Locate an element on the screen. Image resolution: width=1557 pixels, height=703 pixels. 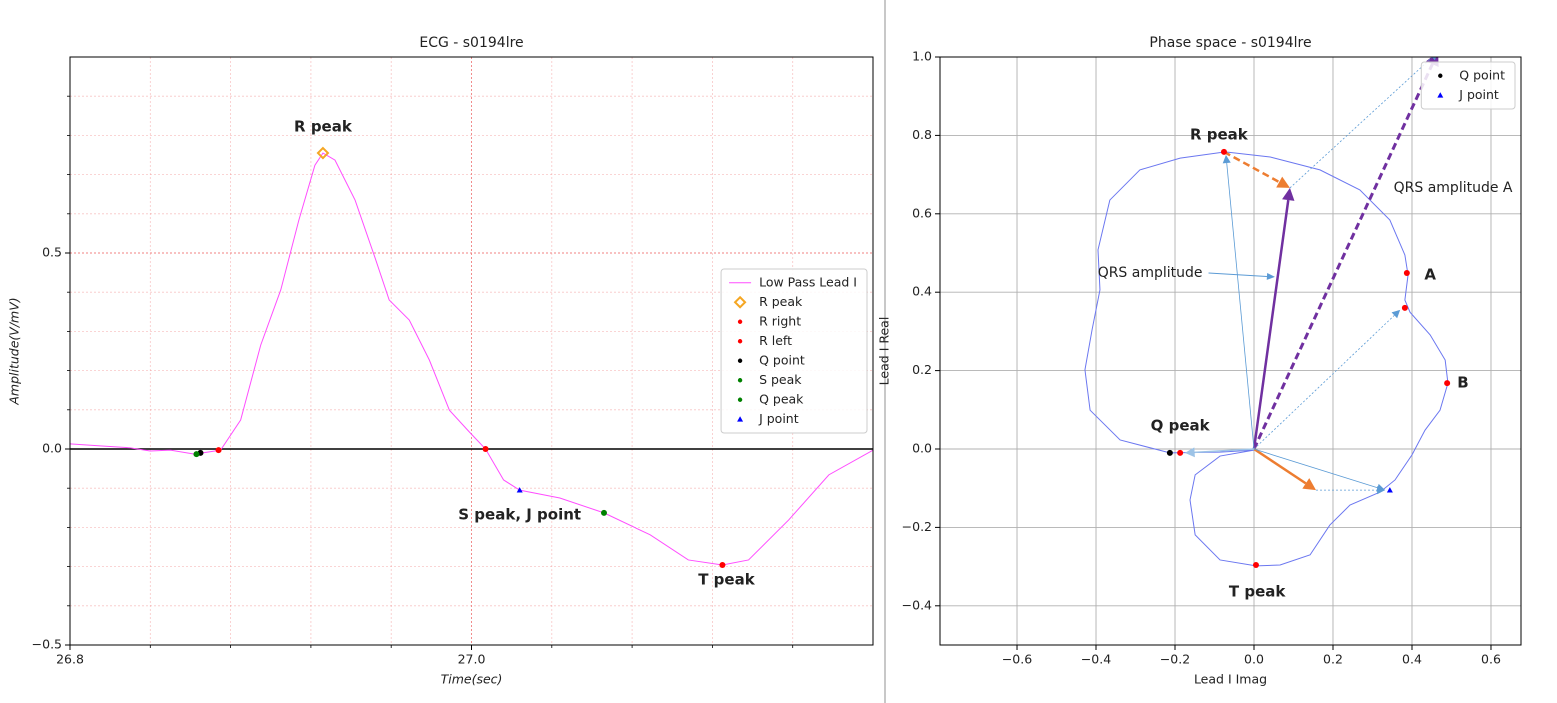
x-tick-label: 0.0 is located at coordinates (1254, 659).